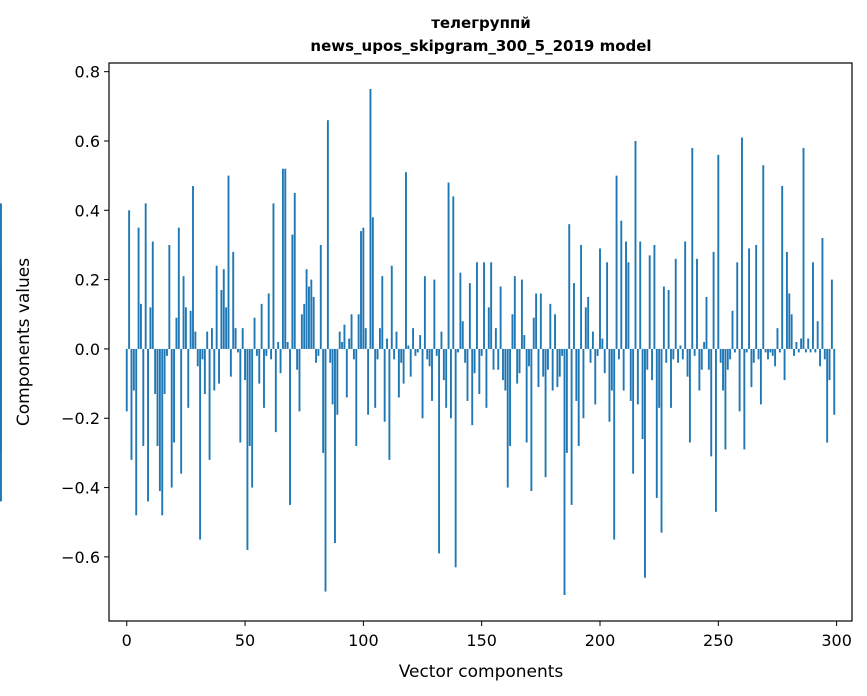 The width and height of the screenshot is (867, 696). What do you see at coordinates (87, 72) in the screenshot?
I see `y-tick-label: 0.8` at bounding box center [87, 72].